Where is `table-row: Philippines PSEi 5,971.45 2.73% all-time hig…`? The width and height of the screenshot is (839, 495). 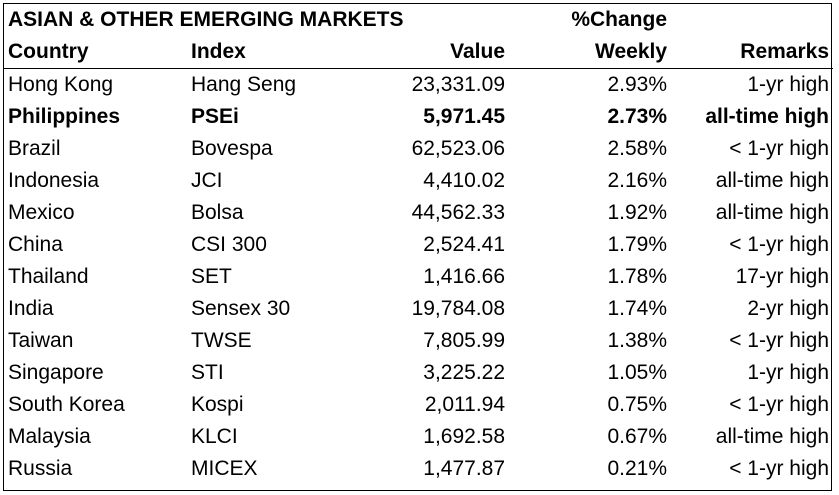 table-row: Philippines PSEi 5,971.45 2.73% all-time hig… is located at coordinates (418, 117).